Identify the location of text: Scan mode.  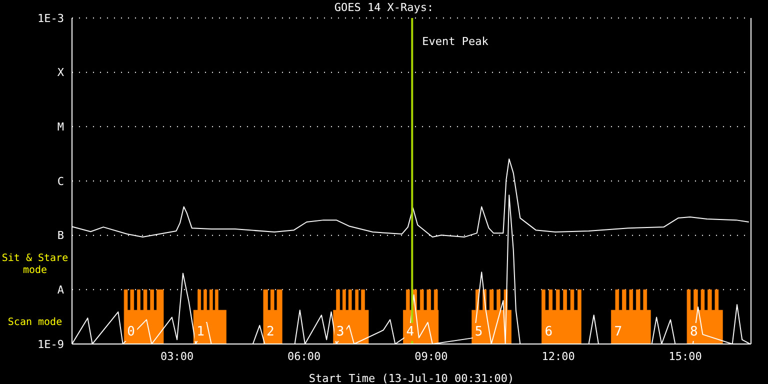
(35, 322).